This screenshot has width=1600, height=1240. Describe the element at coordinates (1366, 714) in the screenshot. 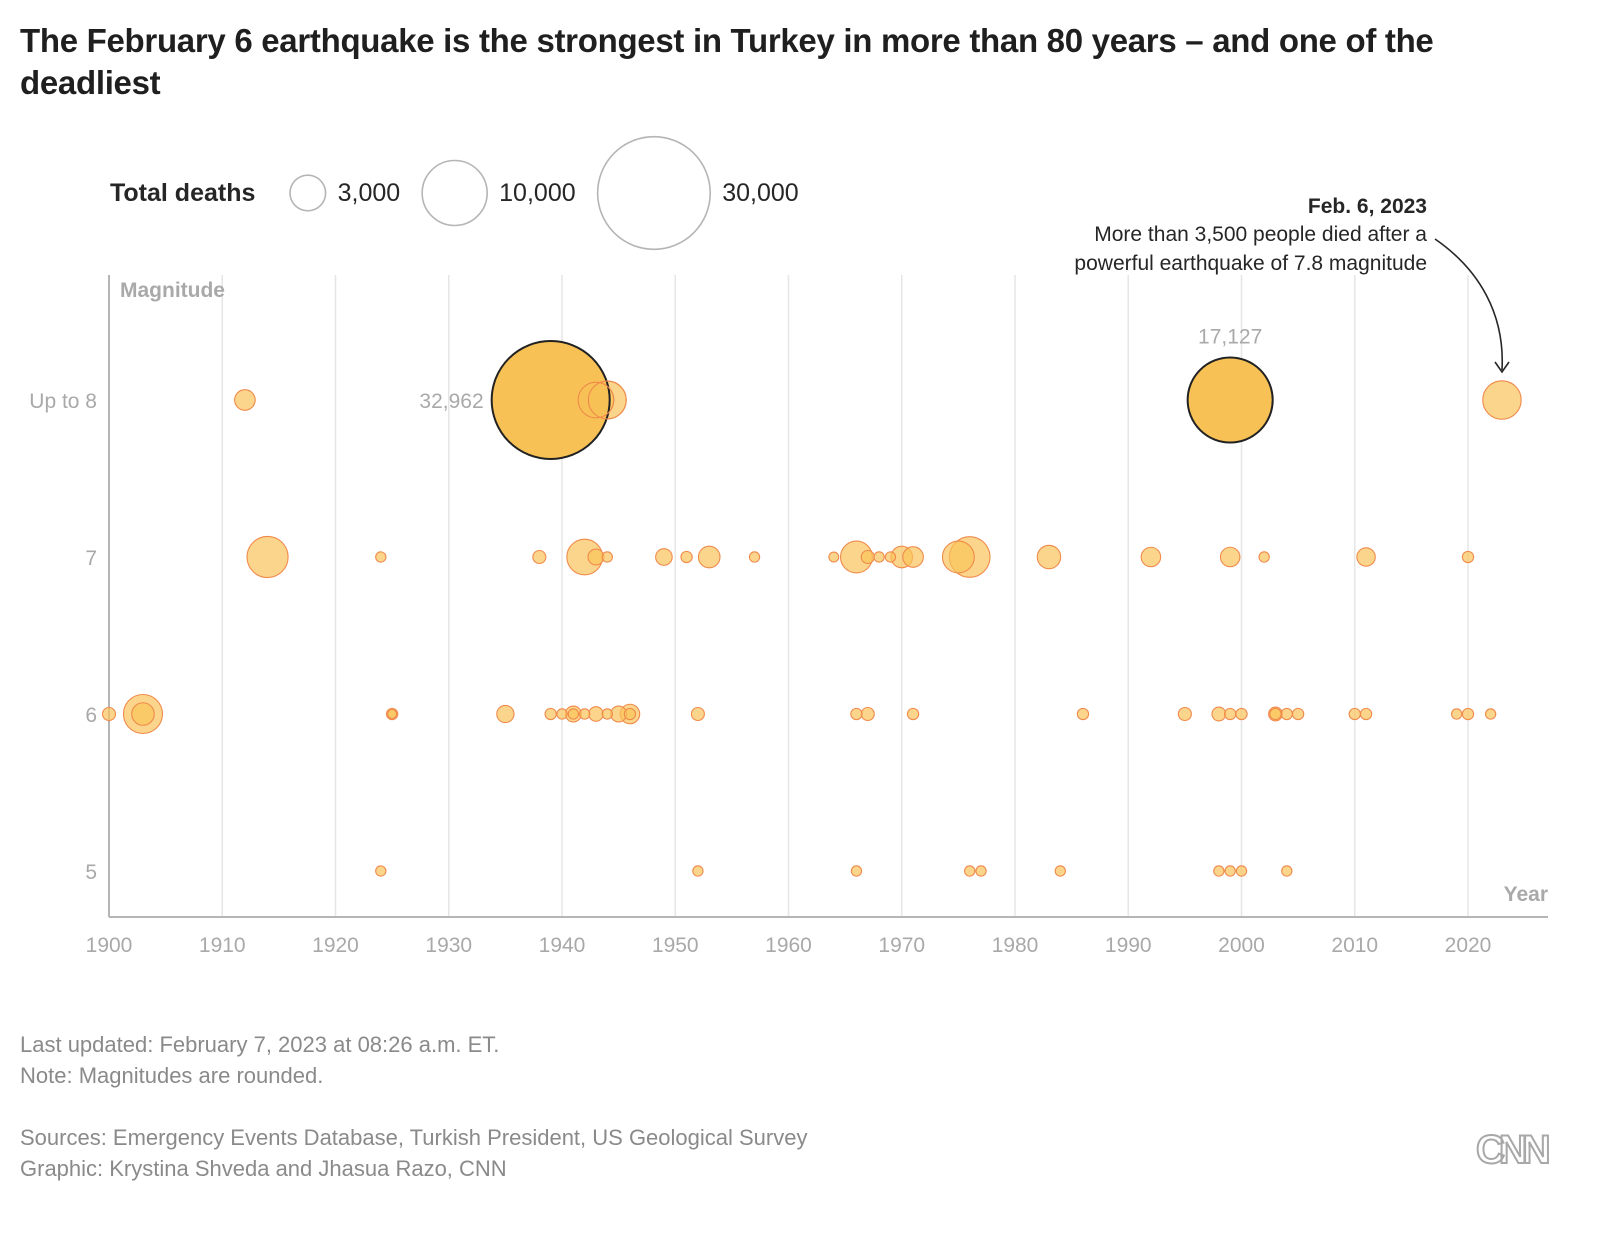

I see `bubble-2011-m6` at that location.